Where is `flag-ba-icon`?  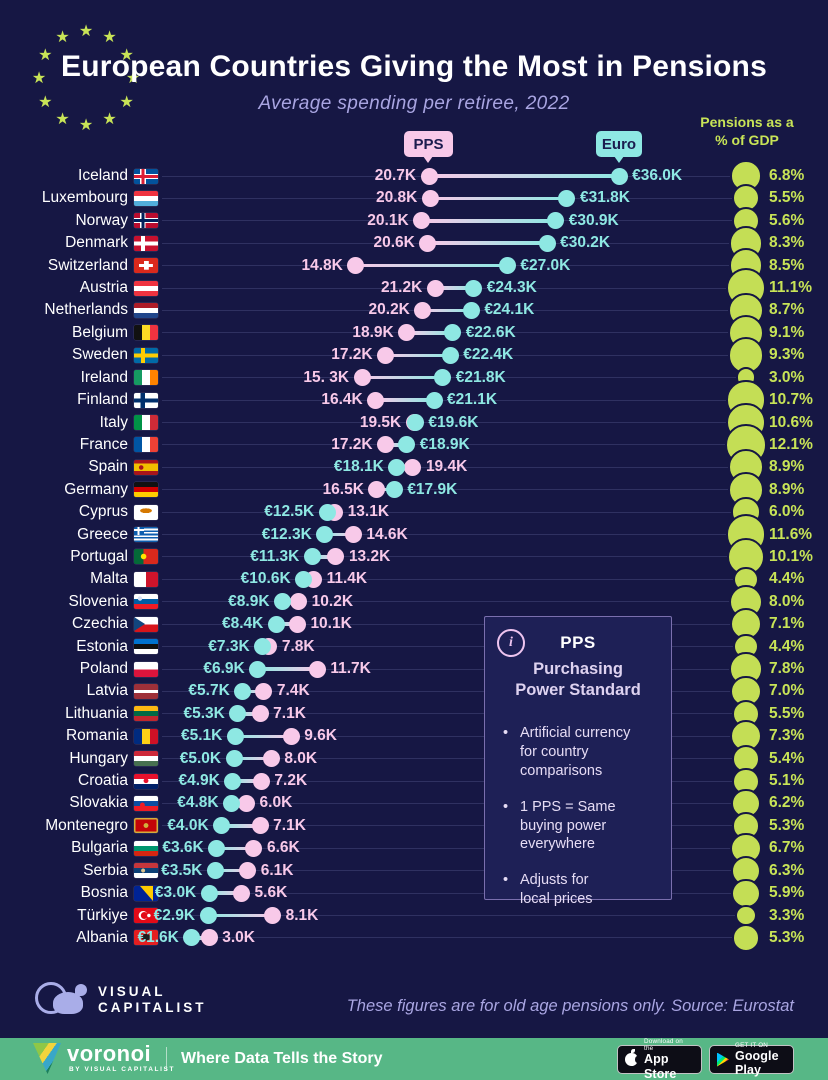
flag-ba-icon is located at coordinates (146, 893).